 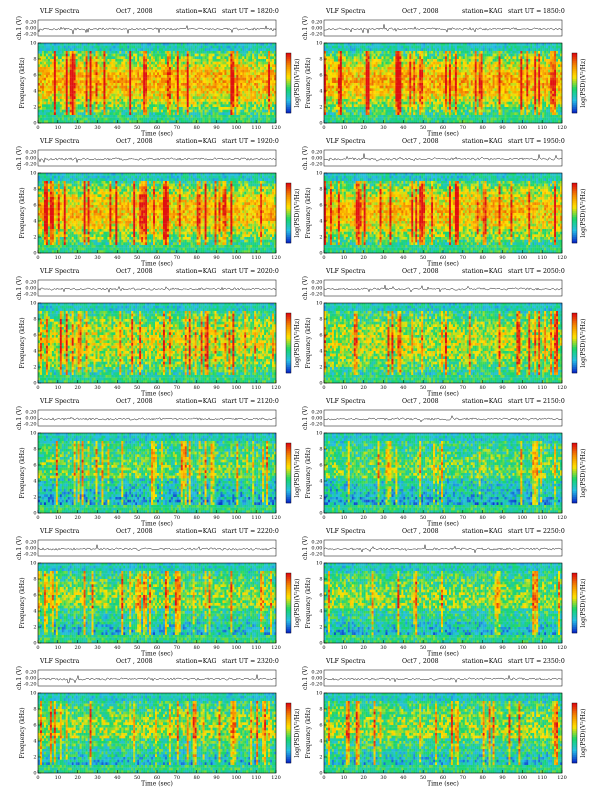 I want to click on ch1-axis-label: ch.1 (V), so click(x=305, y=158).